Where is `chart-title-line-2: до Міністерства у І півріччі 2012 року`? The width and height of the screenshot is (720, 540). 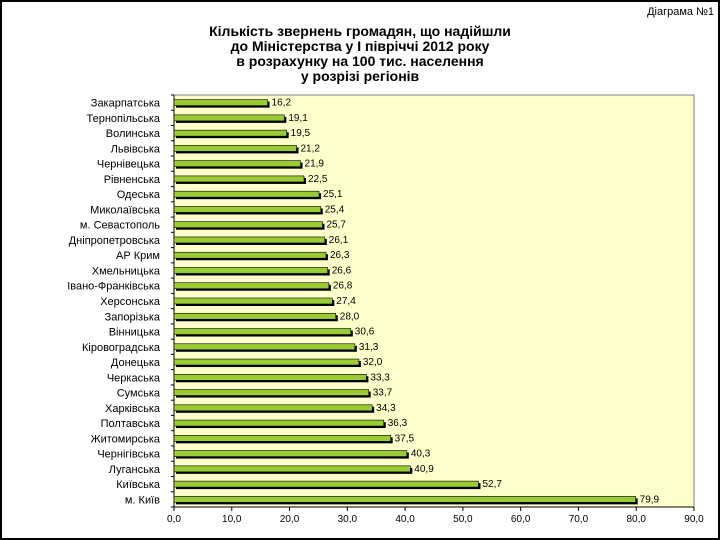 chart-title-line-2: до Міністерства у І півріччі 2012 року is located at coordinates (360, 46).